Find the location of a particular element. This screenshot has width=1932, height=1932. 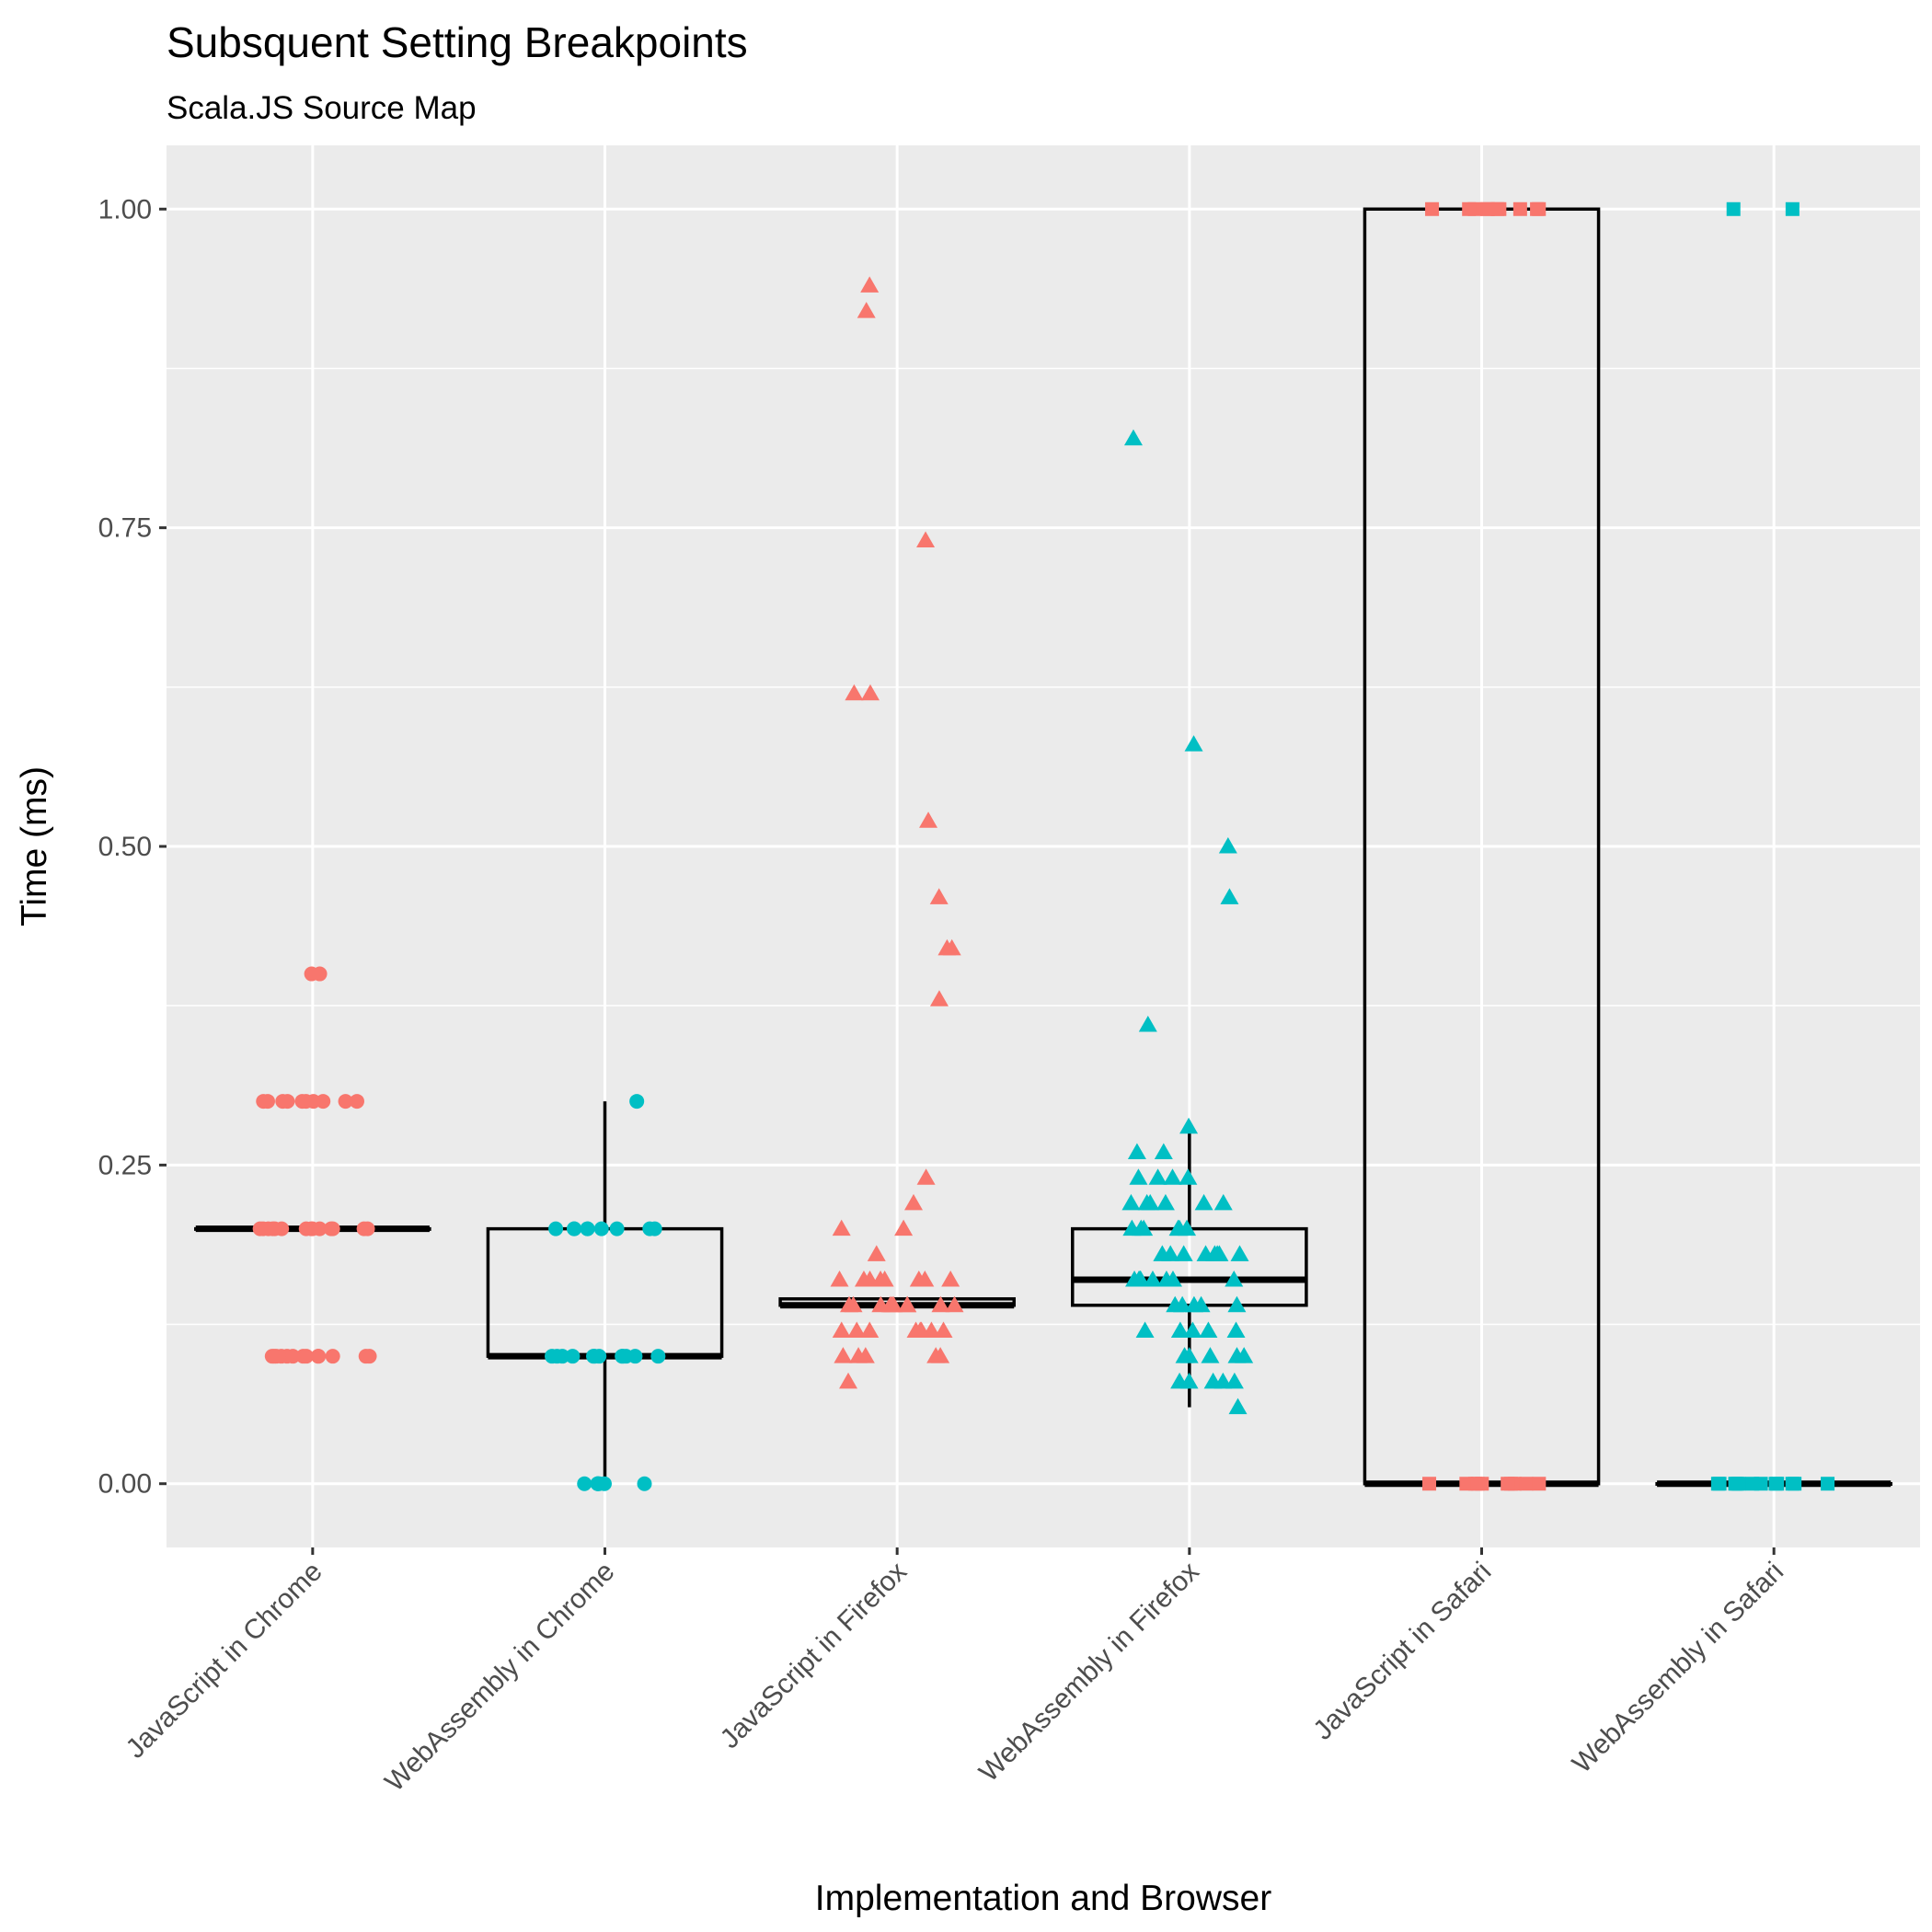

x-tick-label: WebAssembly in Safari is located at coordinates (1678, 1668).